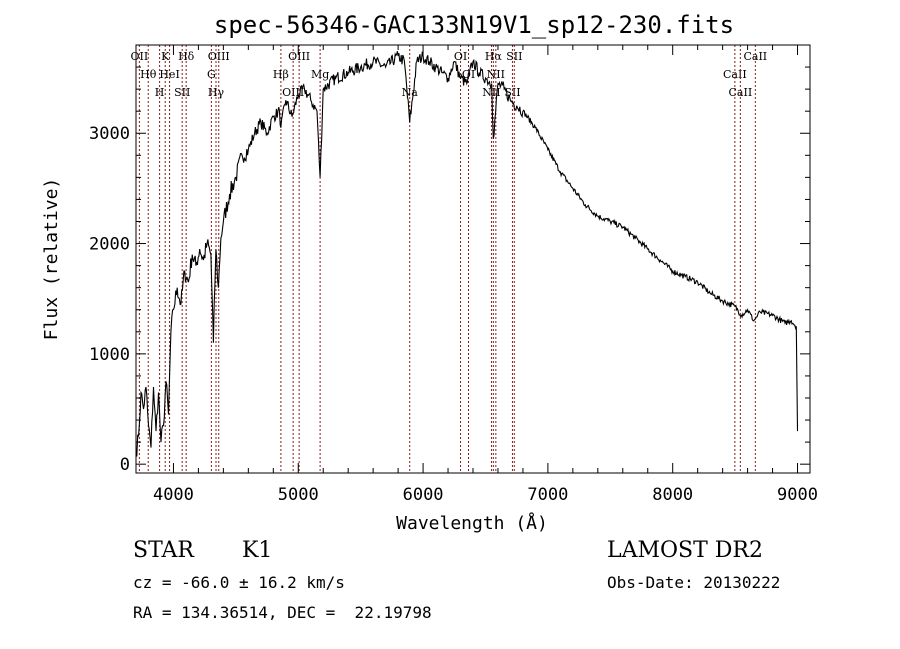 The width and height of the screenshot is (900, 649). Describe the element at coordinates (496, 74) in the screenshot. I see `line-label-19: NII` at that location.